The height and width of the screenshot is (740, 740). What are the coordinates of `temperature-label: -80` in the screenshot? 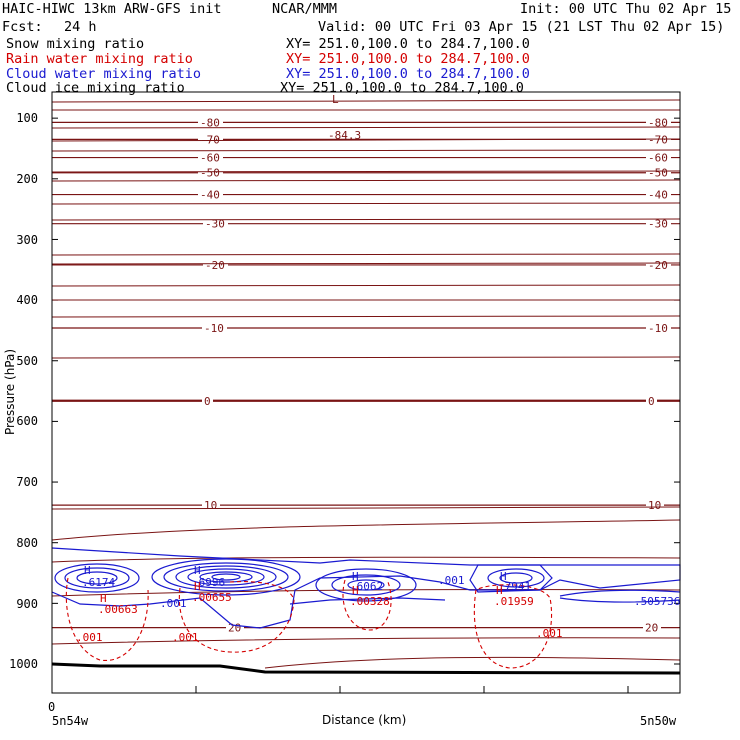 It's located at (210, 122).